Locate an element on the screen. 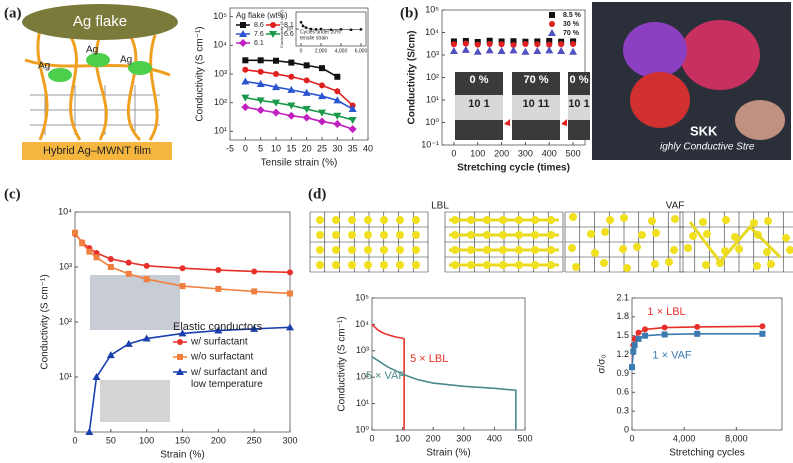 The width and height of the screenshot is (793, 463). x-tick-label: 8,000 is located at coordinates (736, 438).